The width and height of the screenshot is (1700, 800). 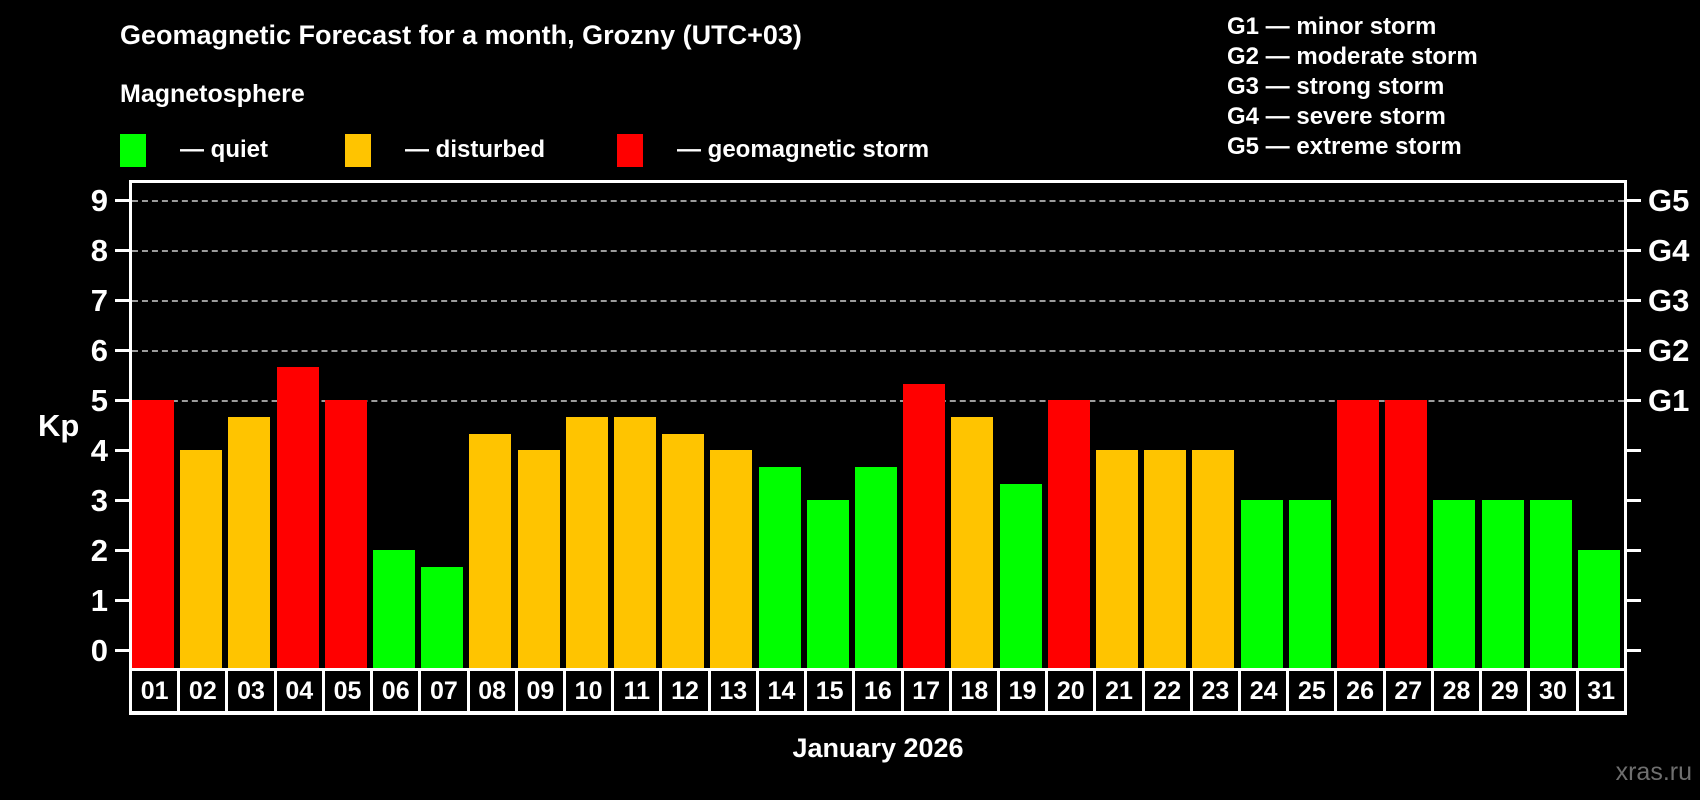 I want to click on day-label-05: 05, so click(x=345, y=691).